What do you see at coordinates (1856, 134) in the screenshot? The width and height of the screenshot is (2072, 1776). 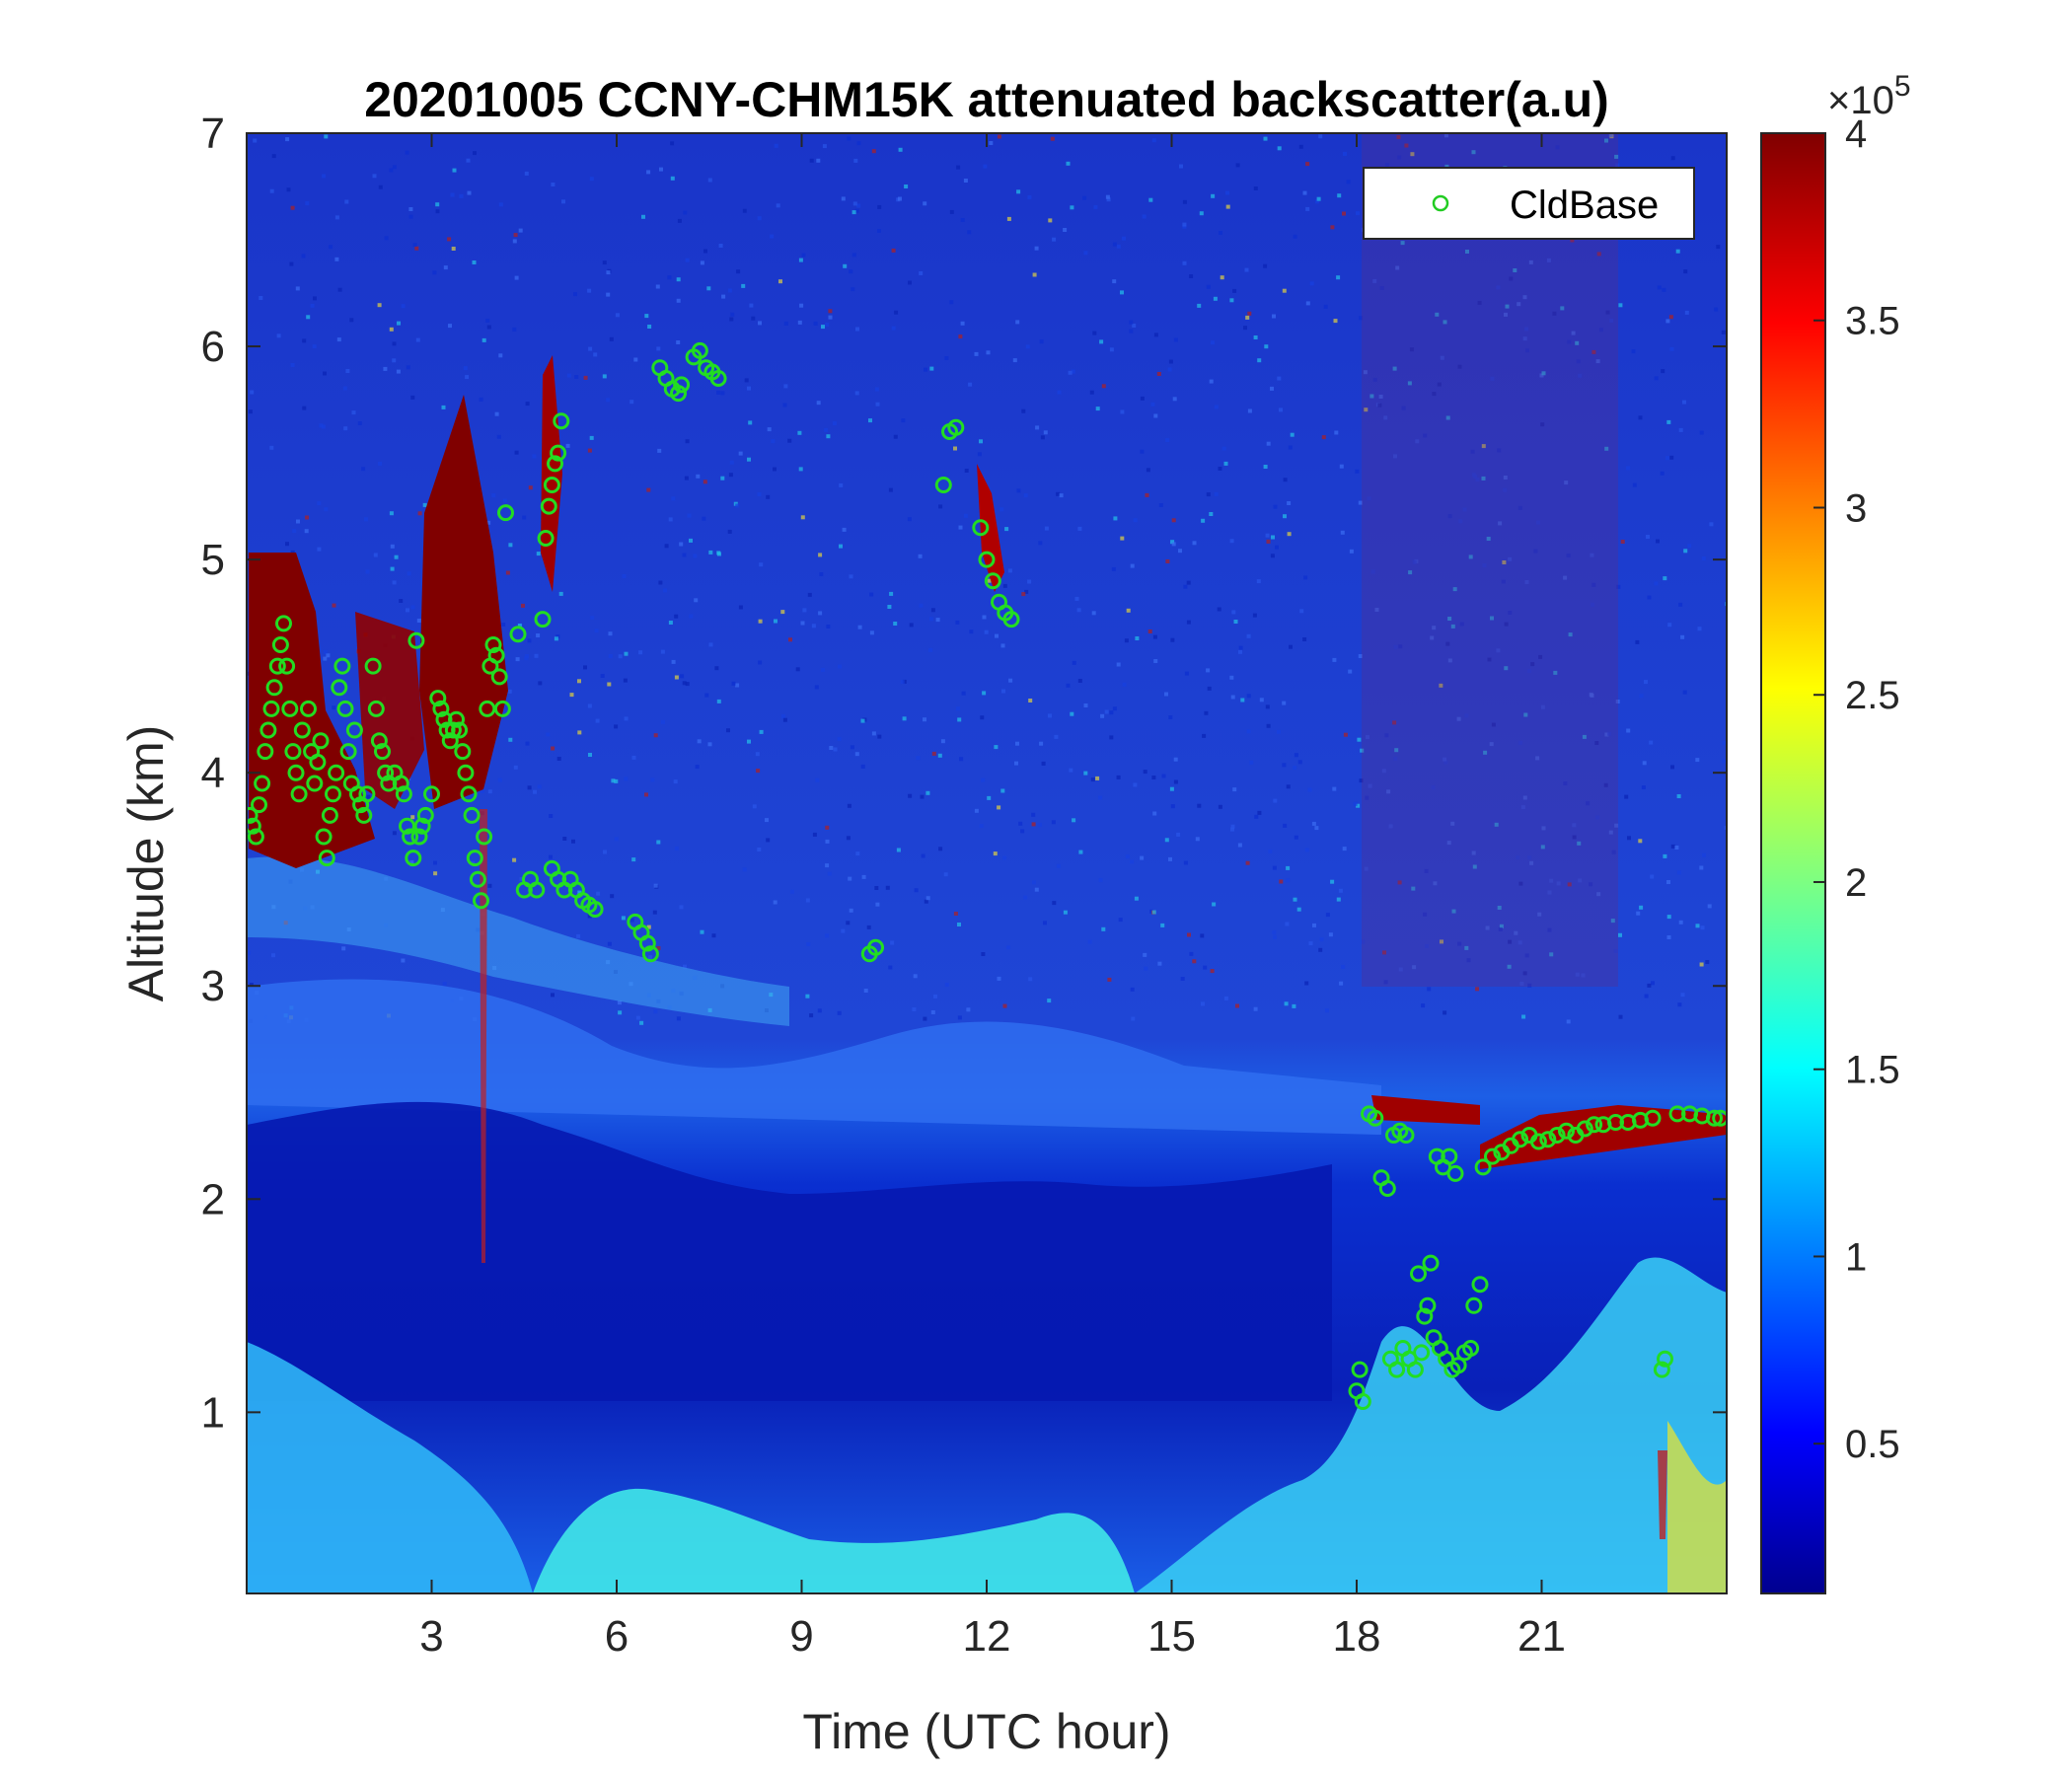 I see `colorbar-tick-label: 4` at bounding box center [1856, 134].